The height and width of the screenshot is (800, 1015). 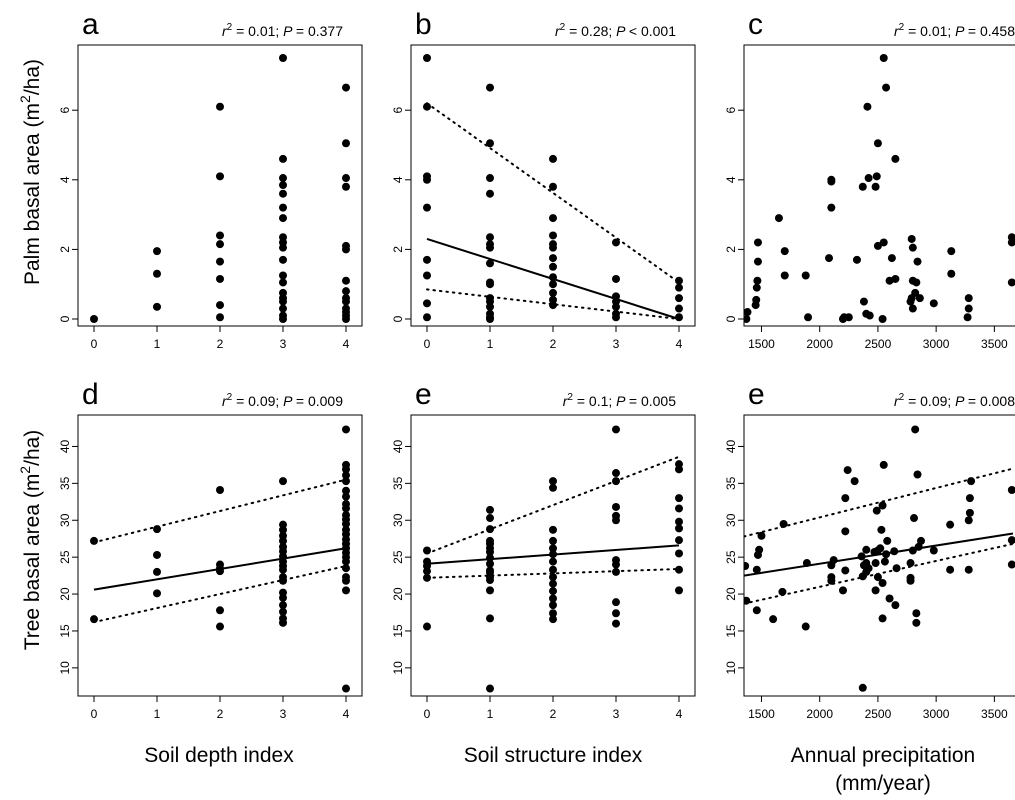 What do you see at coordinates (553, 755) in the screenshot?
I see `x-label-soil-structure: Soil structure index` at bounding box center [553, 755].